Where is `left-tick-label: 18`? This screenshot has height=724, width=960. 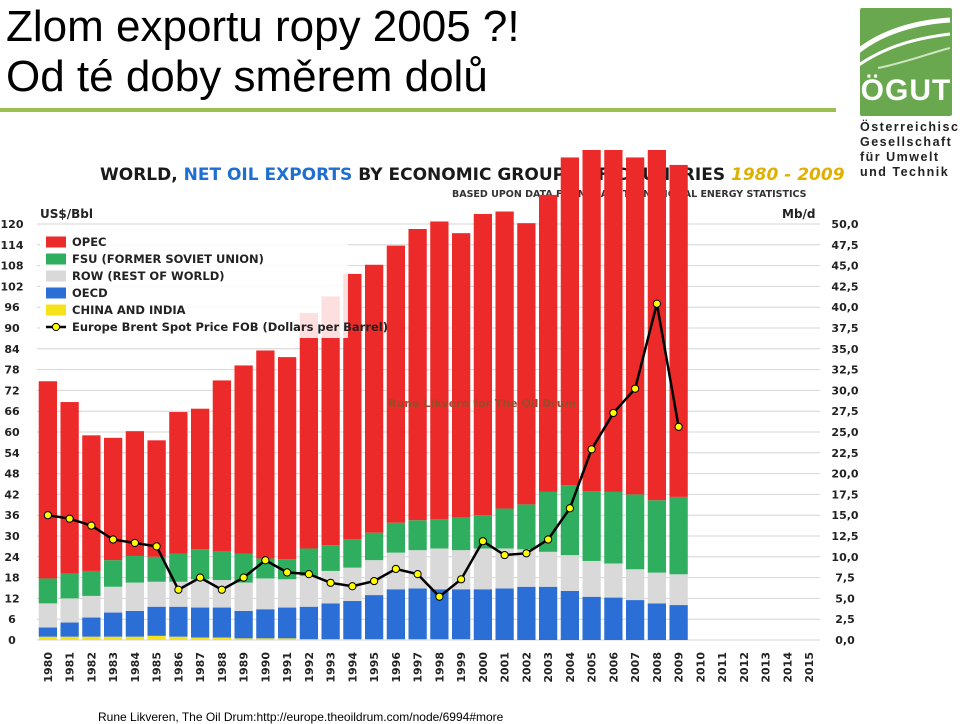 left-tick-label: 18 is located at coordinates (11, 578).